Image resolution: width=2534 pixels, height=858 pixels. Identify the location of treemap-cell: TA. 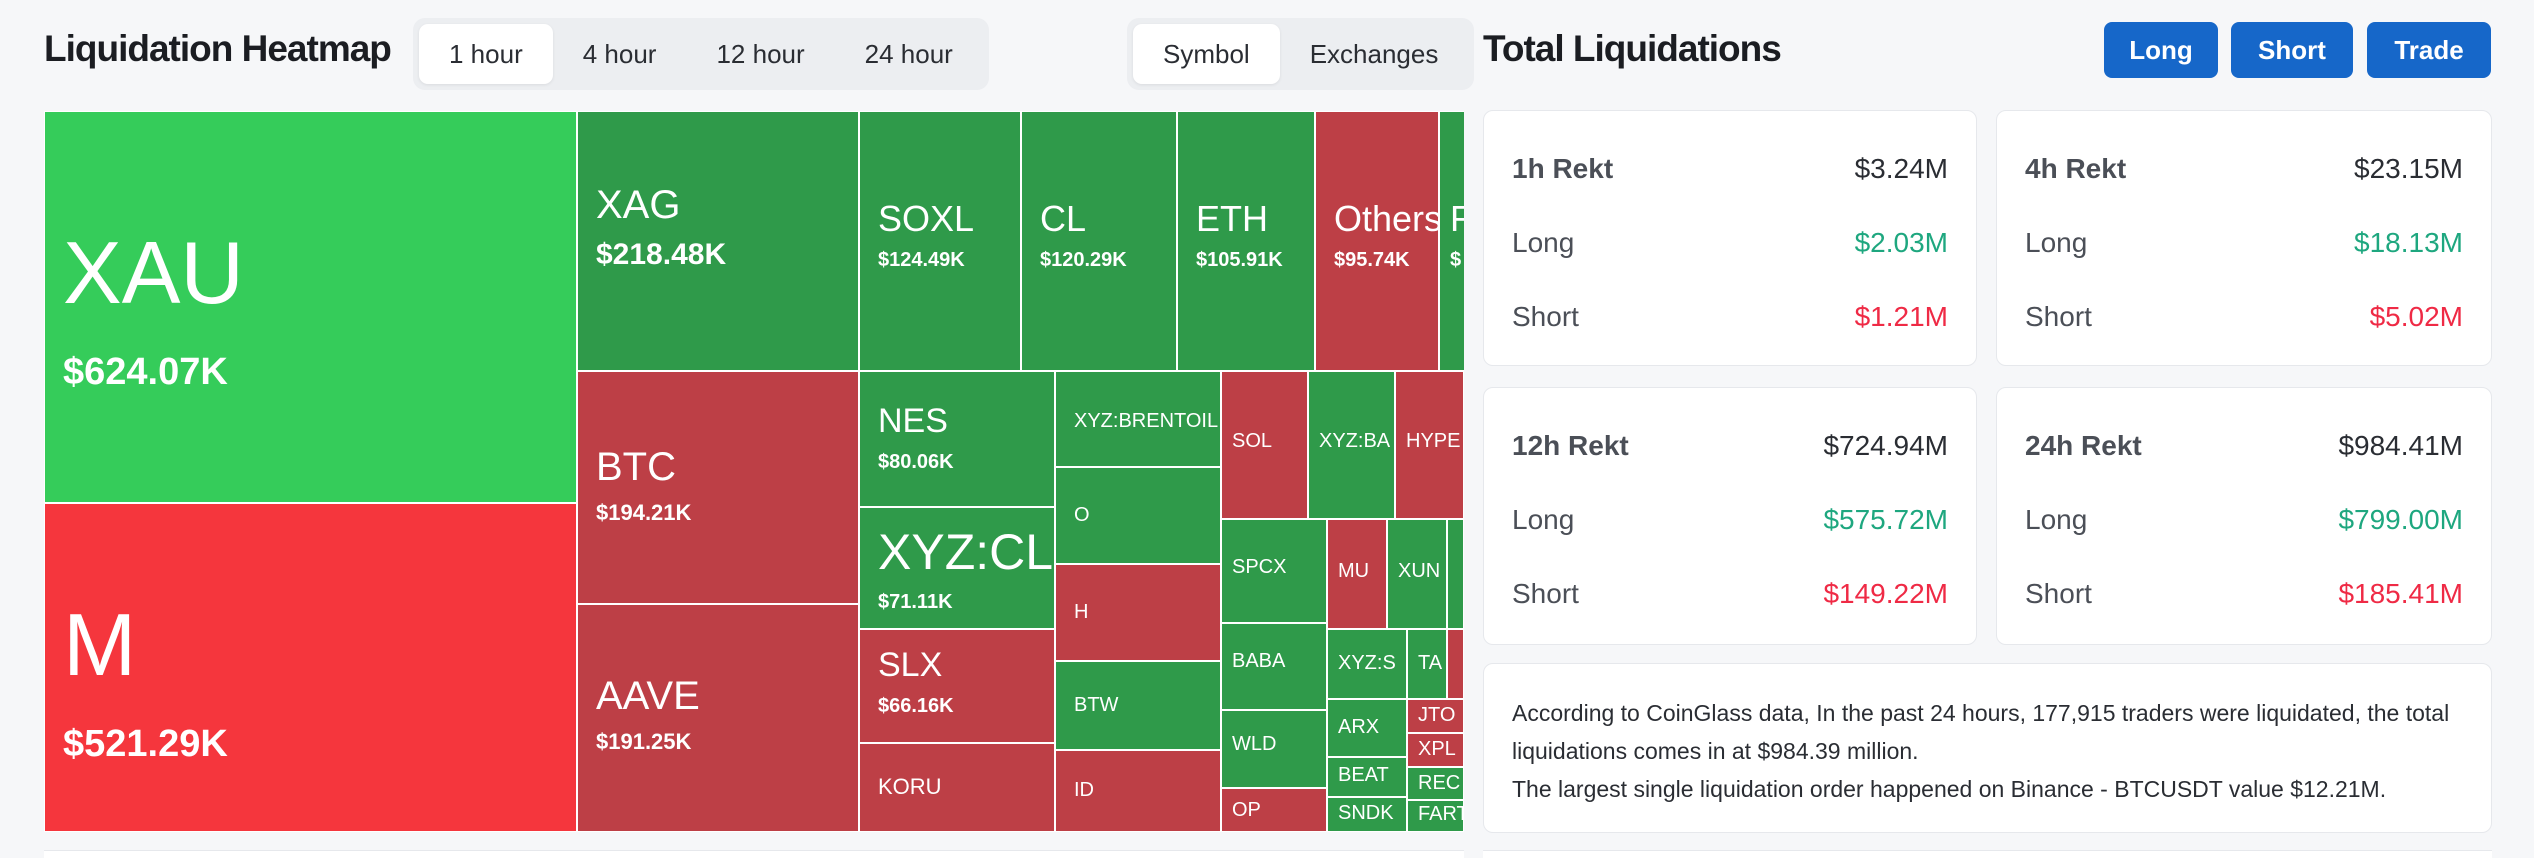
(1427, 664).